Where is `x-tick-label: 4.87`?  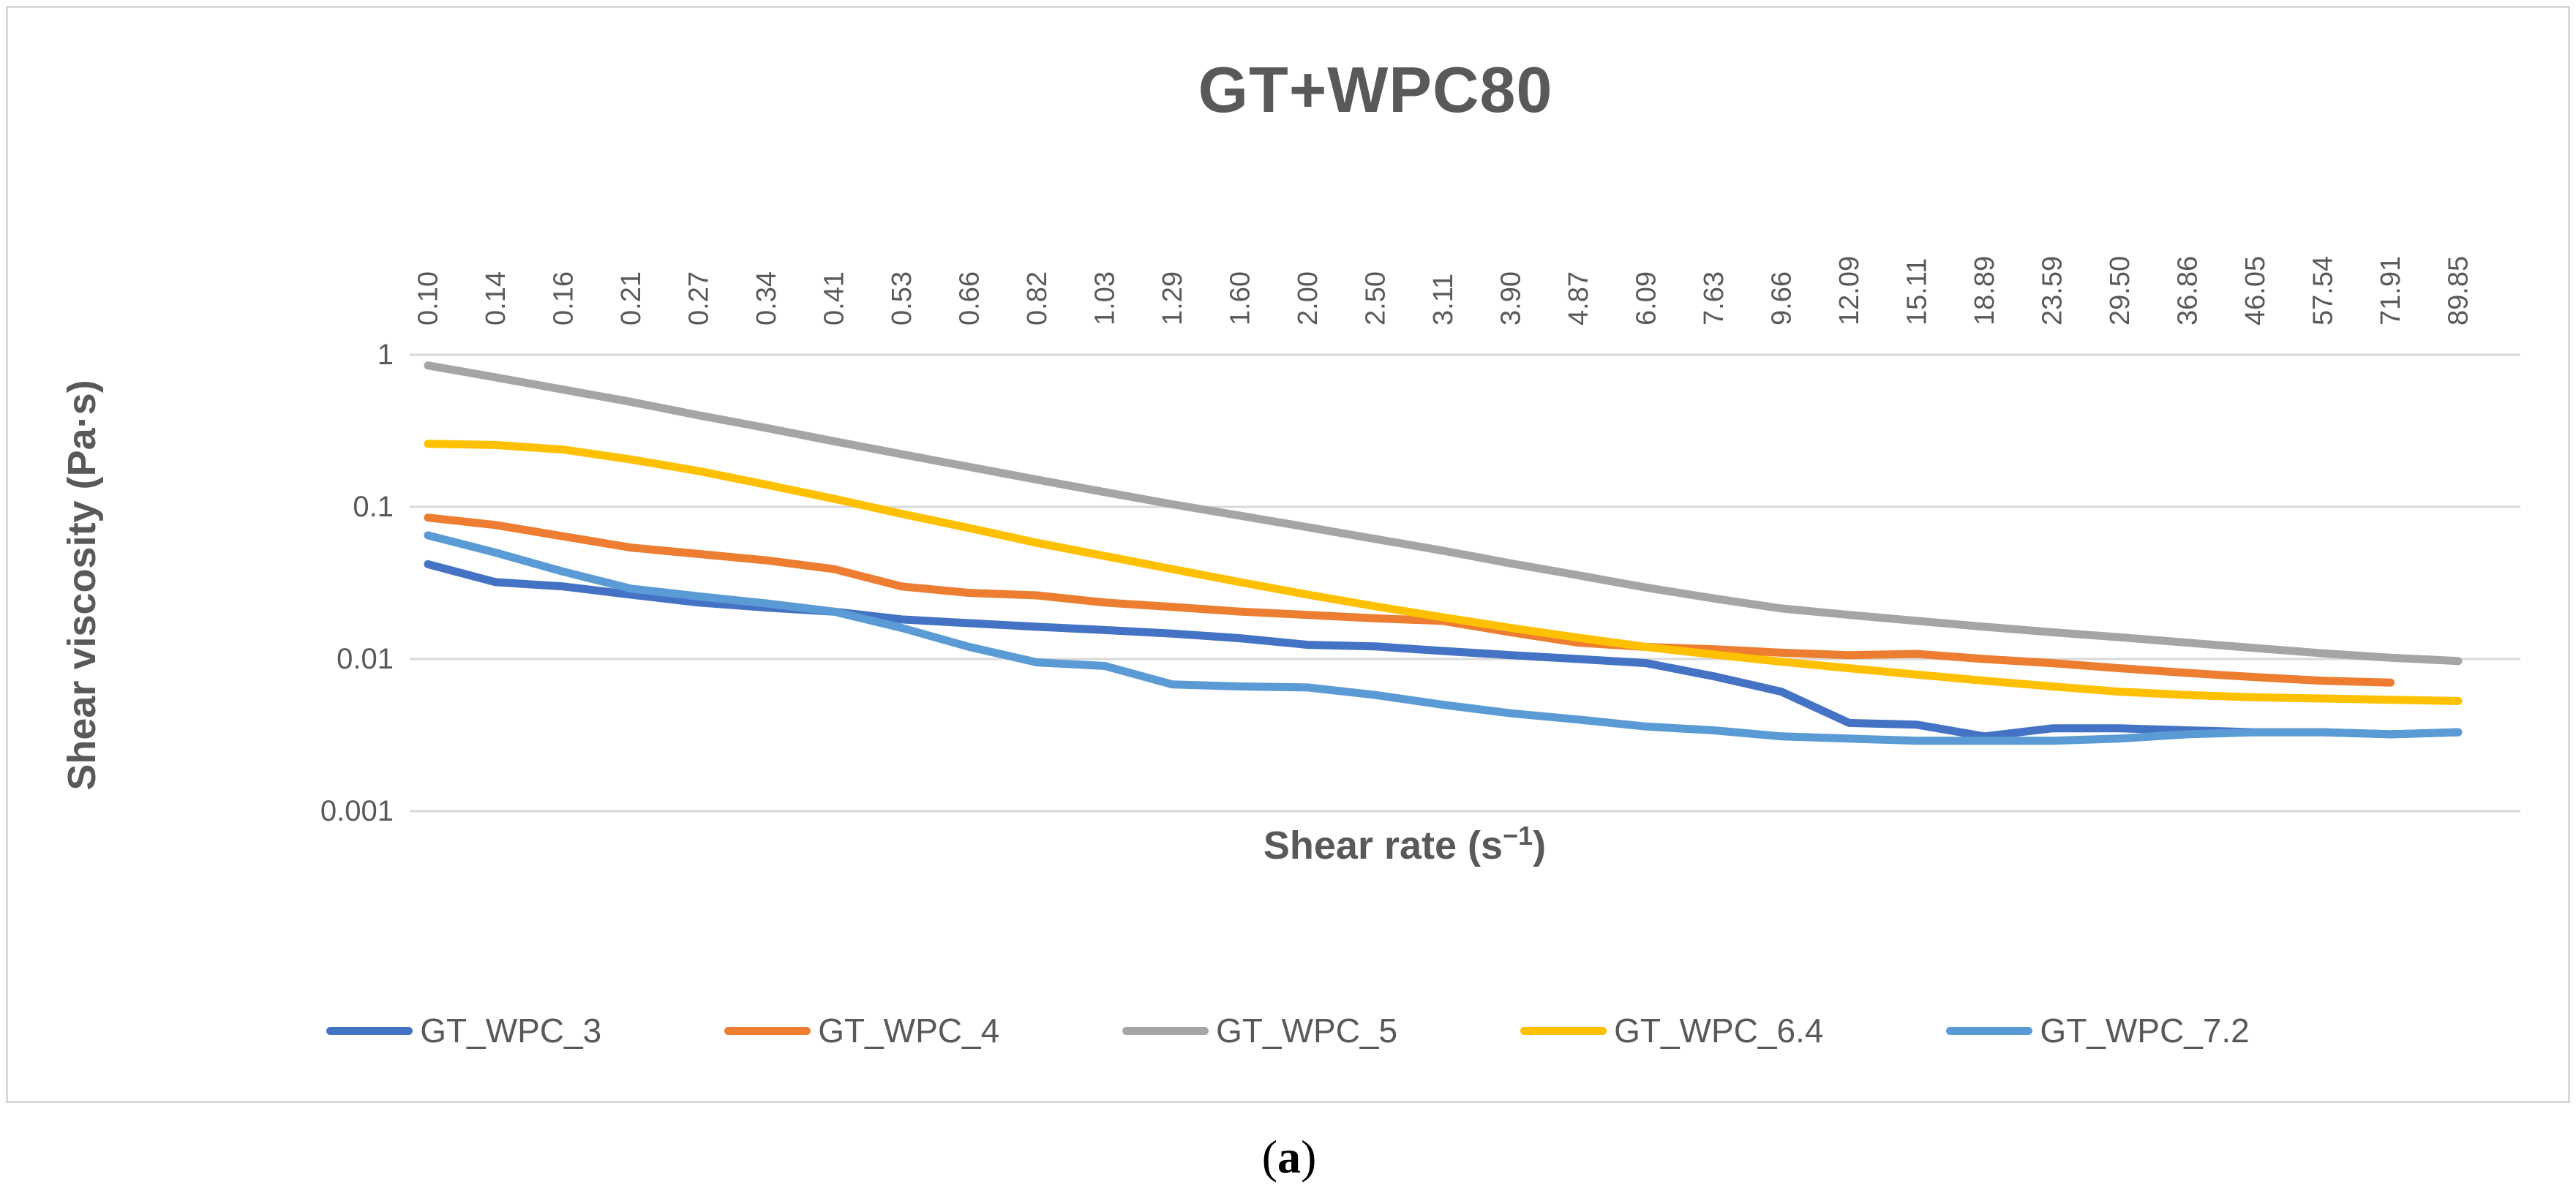
x-tick-label: 4.87 is located at coordinates (1579, 298).